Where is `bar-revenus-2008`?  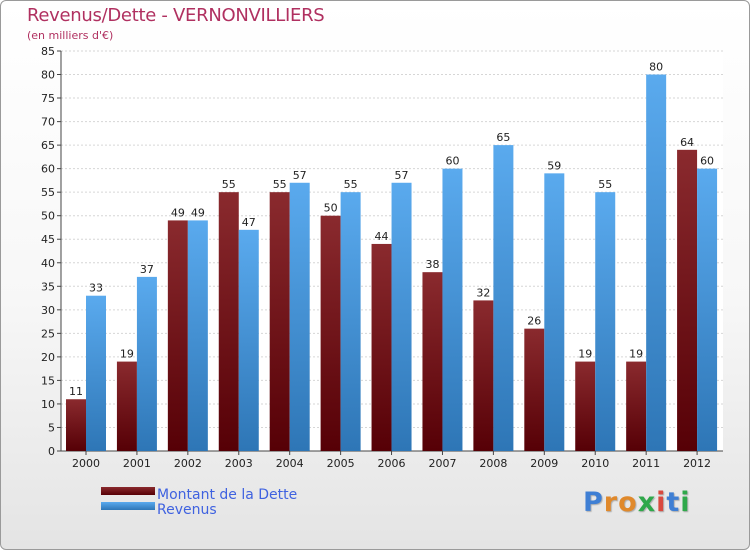 bar-revenus-2008 is located at coordinates (503, 298).